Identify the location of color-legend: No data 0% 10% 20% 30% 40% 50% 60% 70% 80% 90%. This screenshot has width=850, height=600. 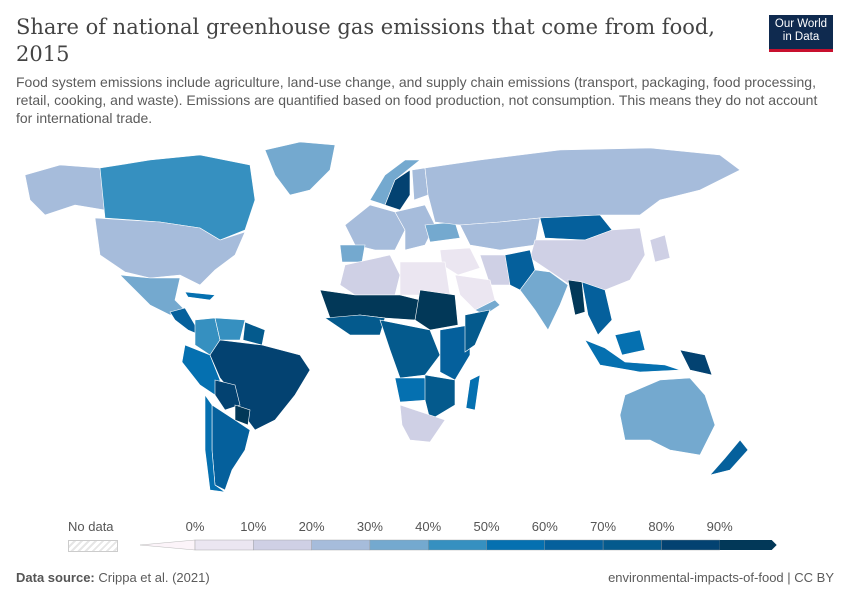
(425, 535).